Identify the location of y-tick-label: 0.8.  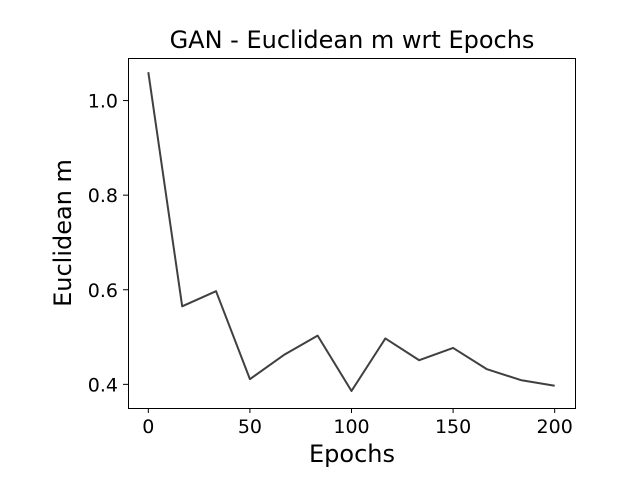
(103, 196).